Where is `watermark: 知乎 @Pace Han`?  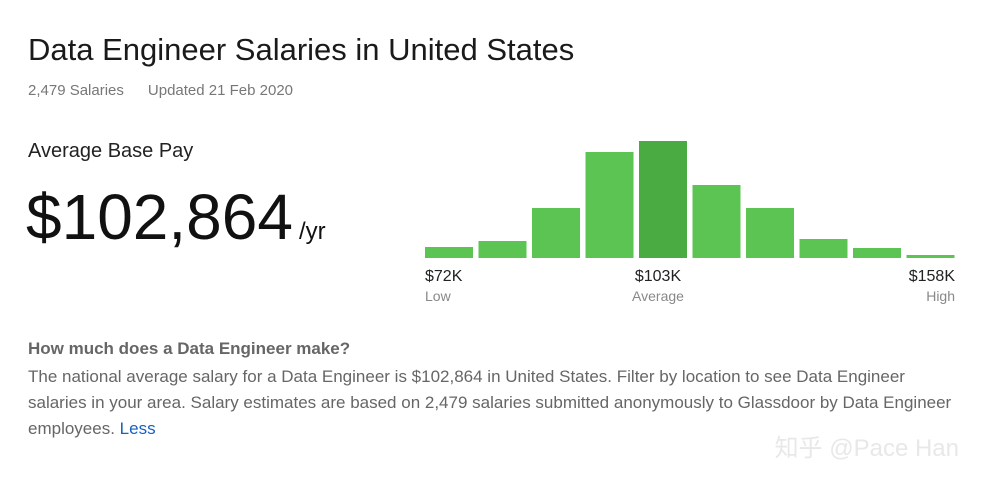 watermark: 知乎 @Pace Han is located at coordinates (866, 448).